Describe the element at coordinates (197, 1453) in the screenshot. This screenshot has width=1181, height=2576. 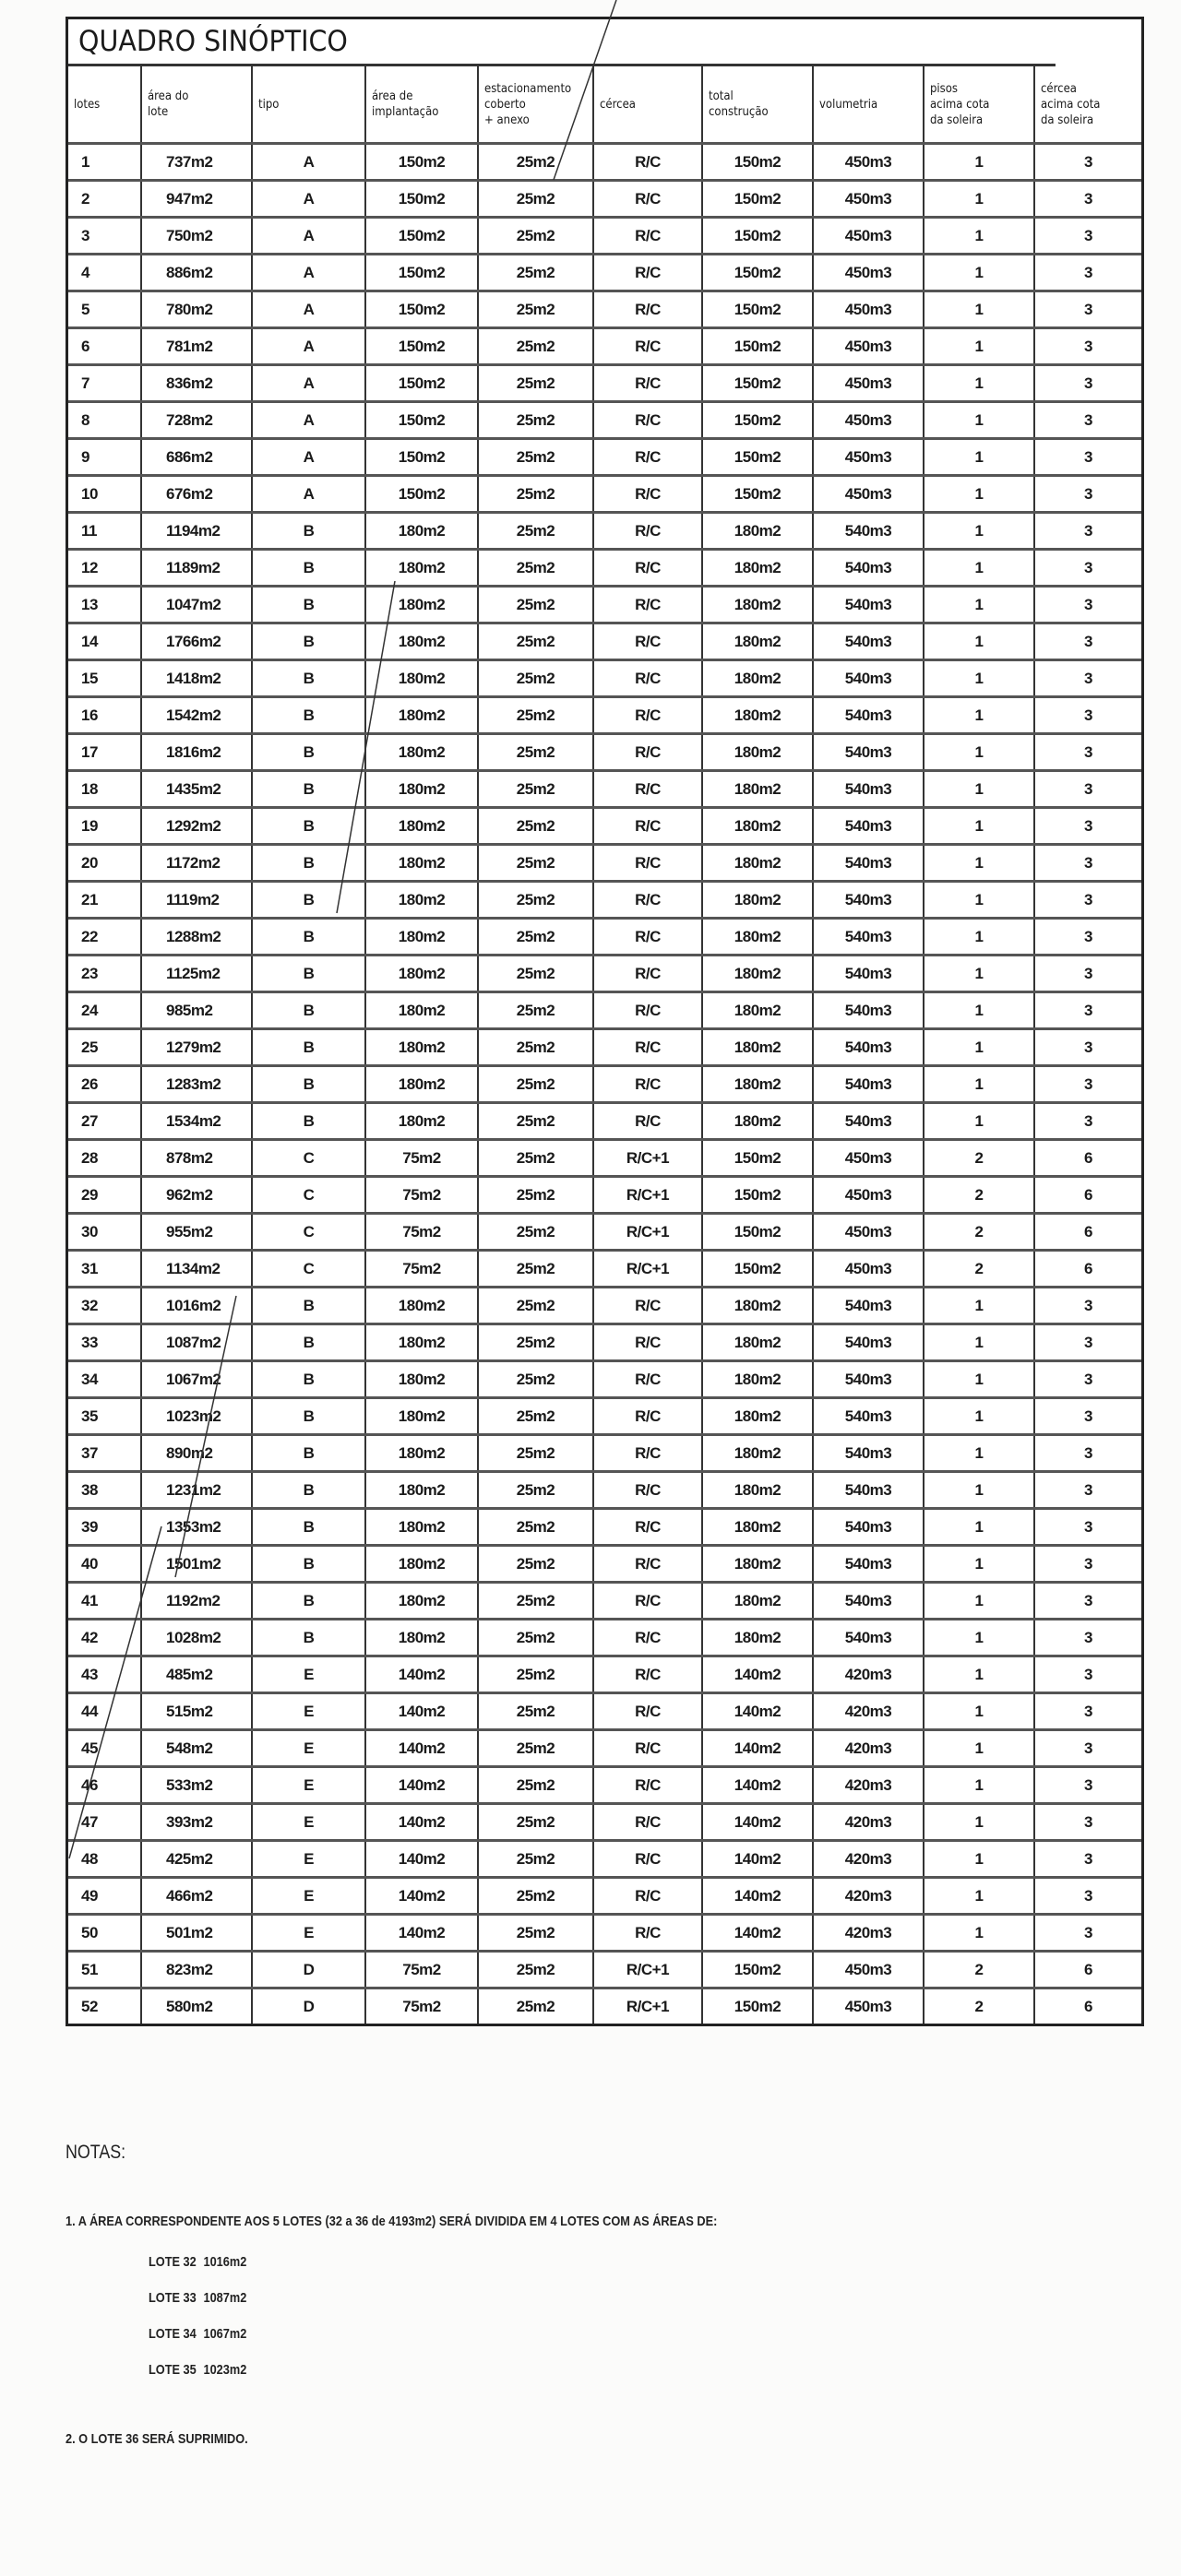
I see `table-cell: 890m2` at that location.